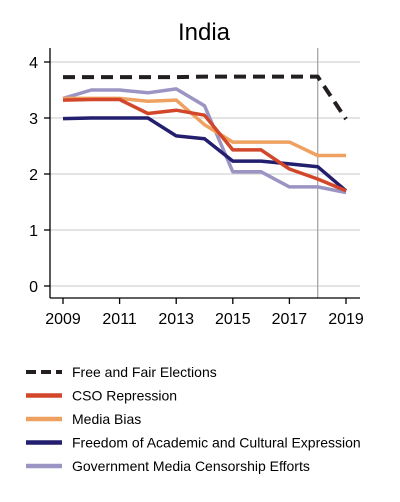 The image size is (400, 502). What do you see at coordinates (33, 119) in the screenshot?
I see `y-tick-label-3: 3` at bounding box center [33, 119].